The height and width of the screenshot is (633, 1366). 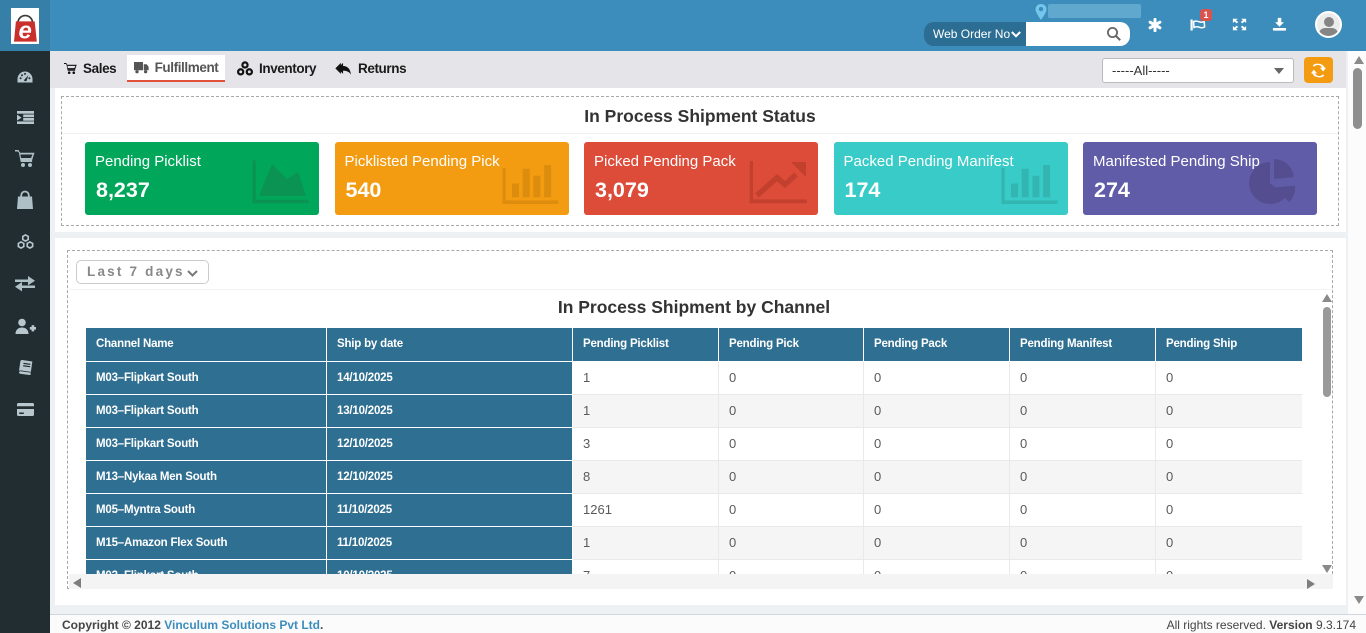 What do you see at coordinates (25, 31) in the screenshot?
I see `svg-text: e` at bounding box center [25, 31].